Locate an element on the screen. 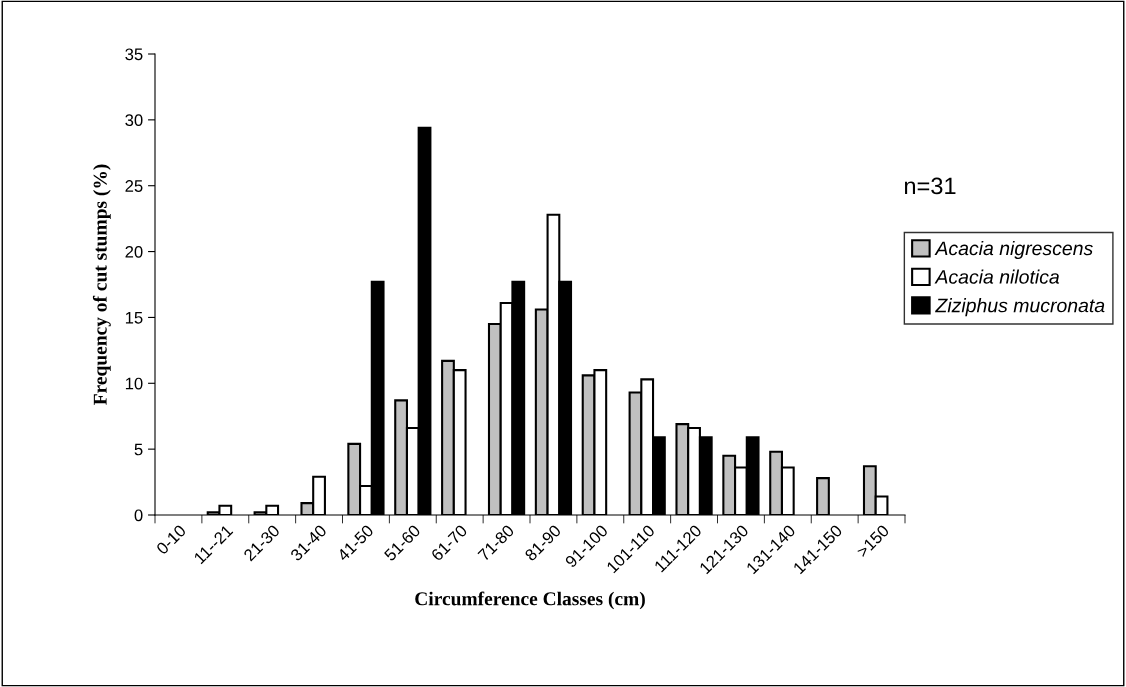 The width and height of the screenshot is (1126, 687). y-tick-label: 30 is located at coordinates (134, 120).